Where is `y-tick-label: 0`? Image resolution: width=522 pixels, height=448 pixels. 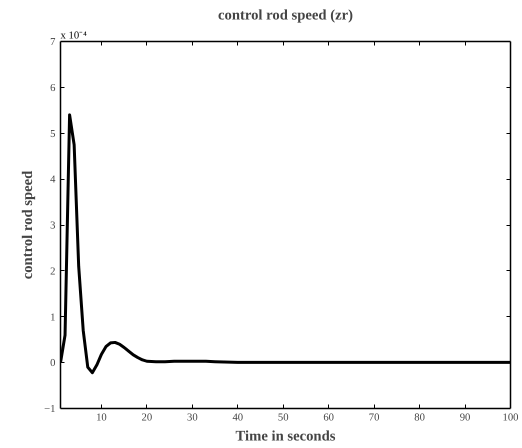
y-tick-label: 0 is located at coordinates (53, 364).